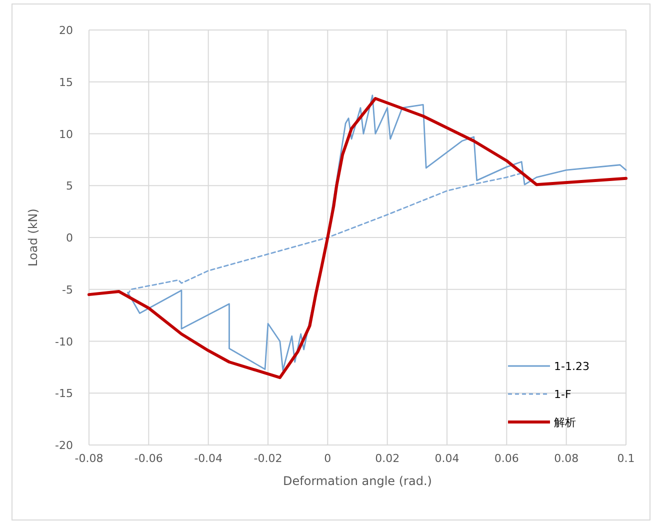  What do you see at coordinates (626, 458) in the screenshot?
I see `x-tick-label: 0.1` at bounding box center [626, 458].